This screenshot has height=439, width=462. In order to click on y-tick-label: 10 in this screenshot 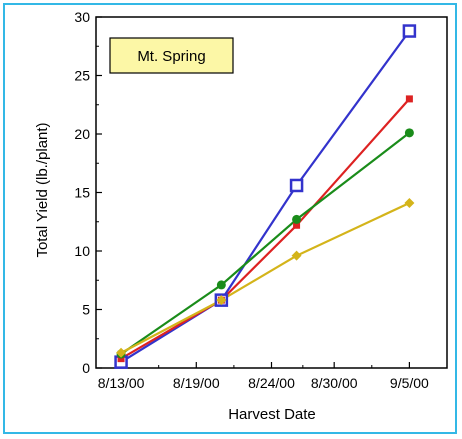, I will do `click(82, 251)`.